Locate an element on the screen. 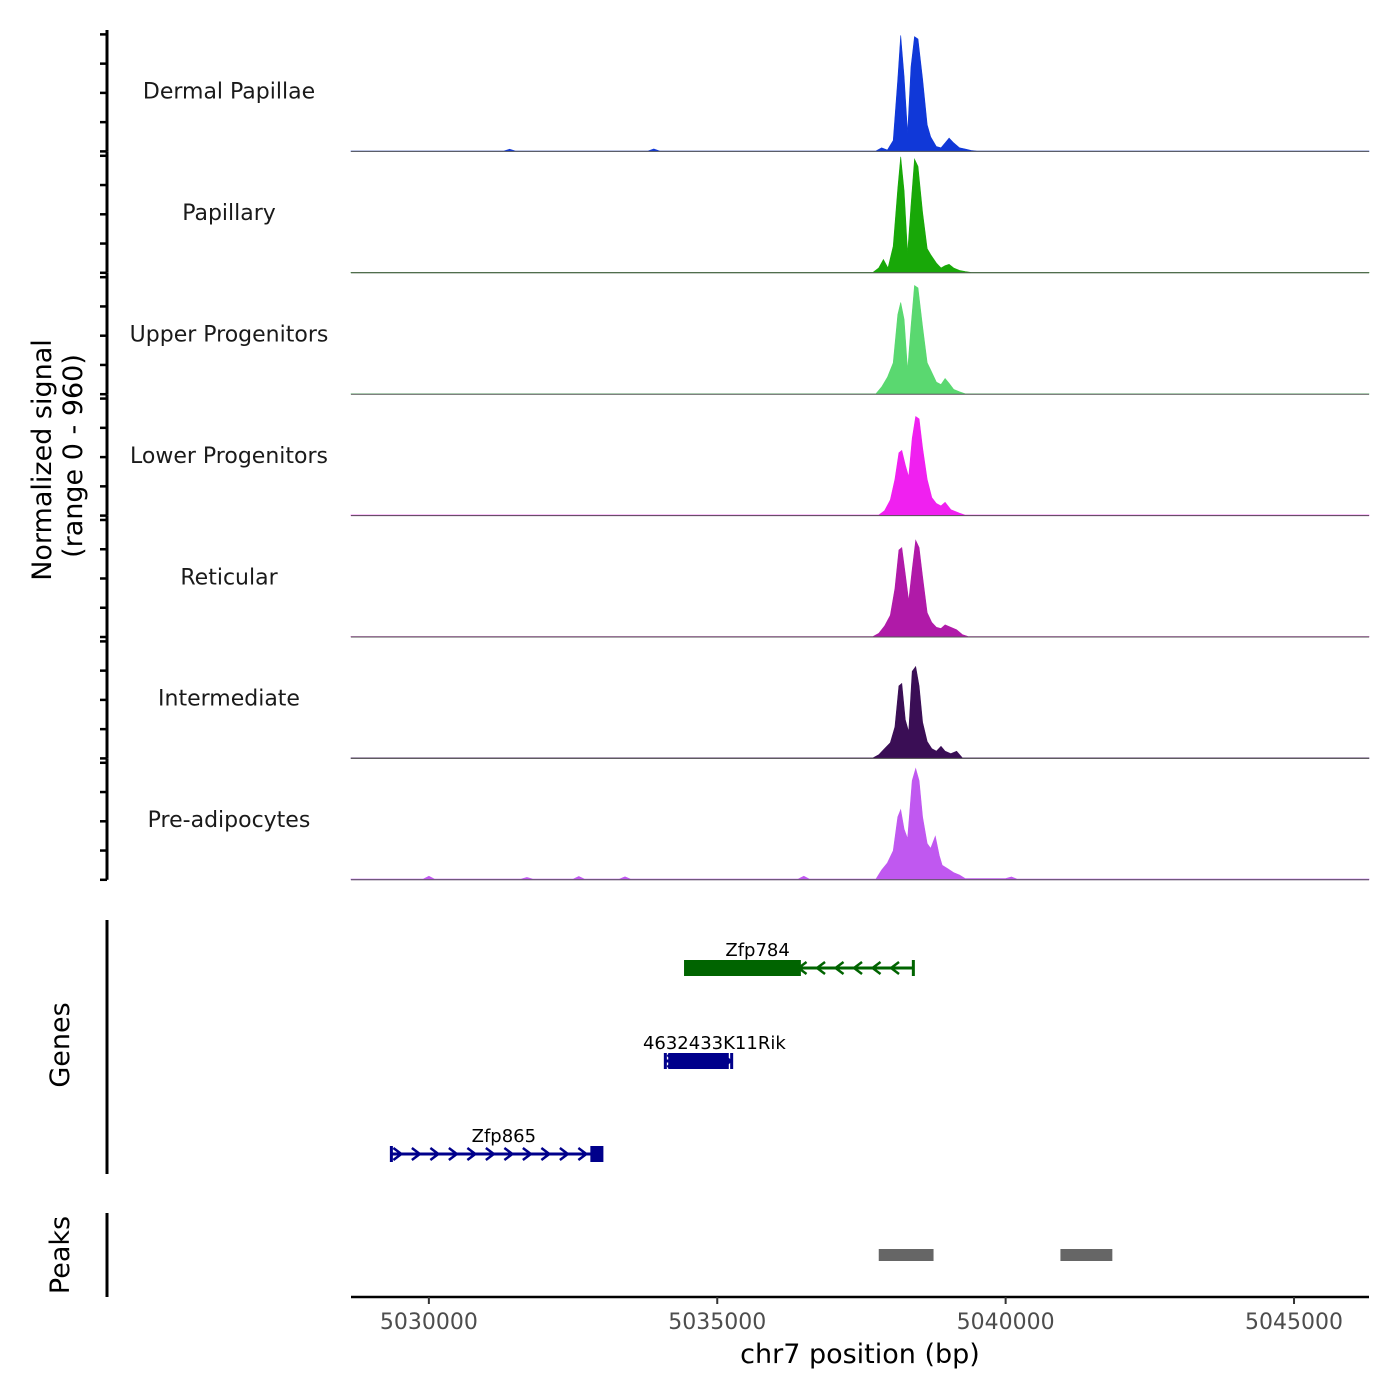 This screenshot has height=1400, width=1400. track-label-pre-adipocytes: Pre-adipocytes is located at coordinates (229, 820).